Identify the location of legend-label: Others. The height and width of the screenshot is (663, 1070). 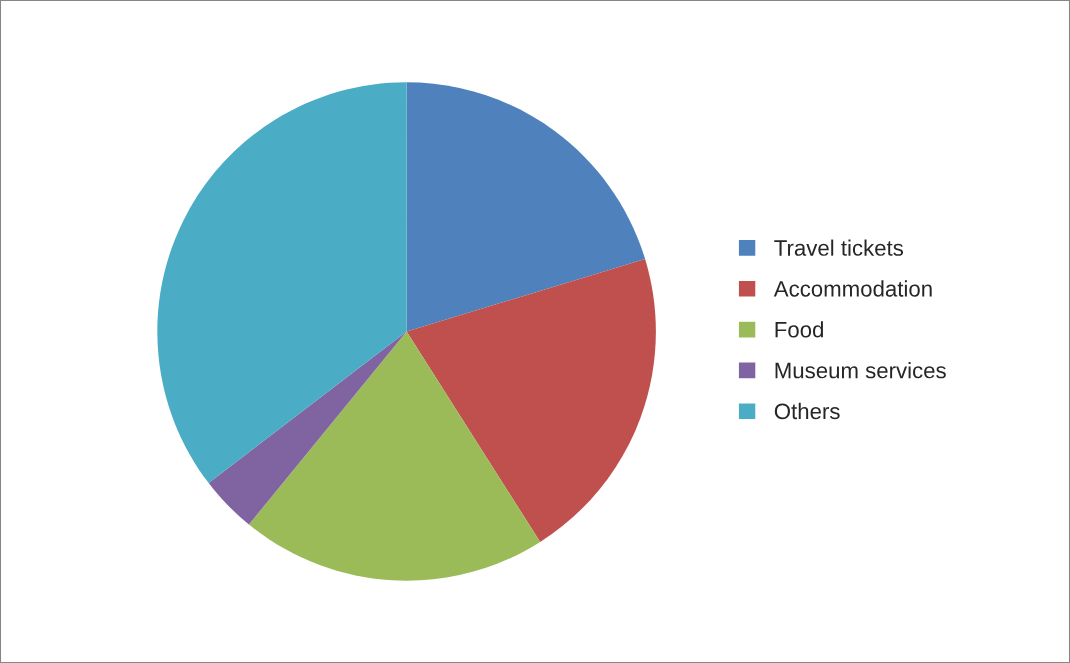
(807, 411).